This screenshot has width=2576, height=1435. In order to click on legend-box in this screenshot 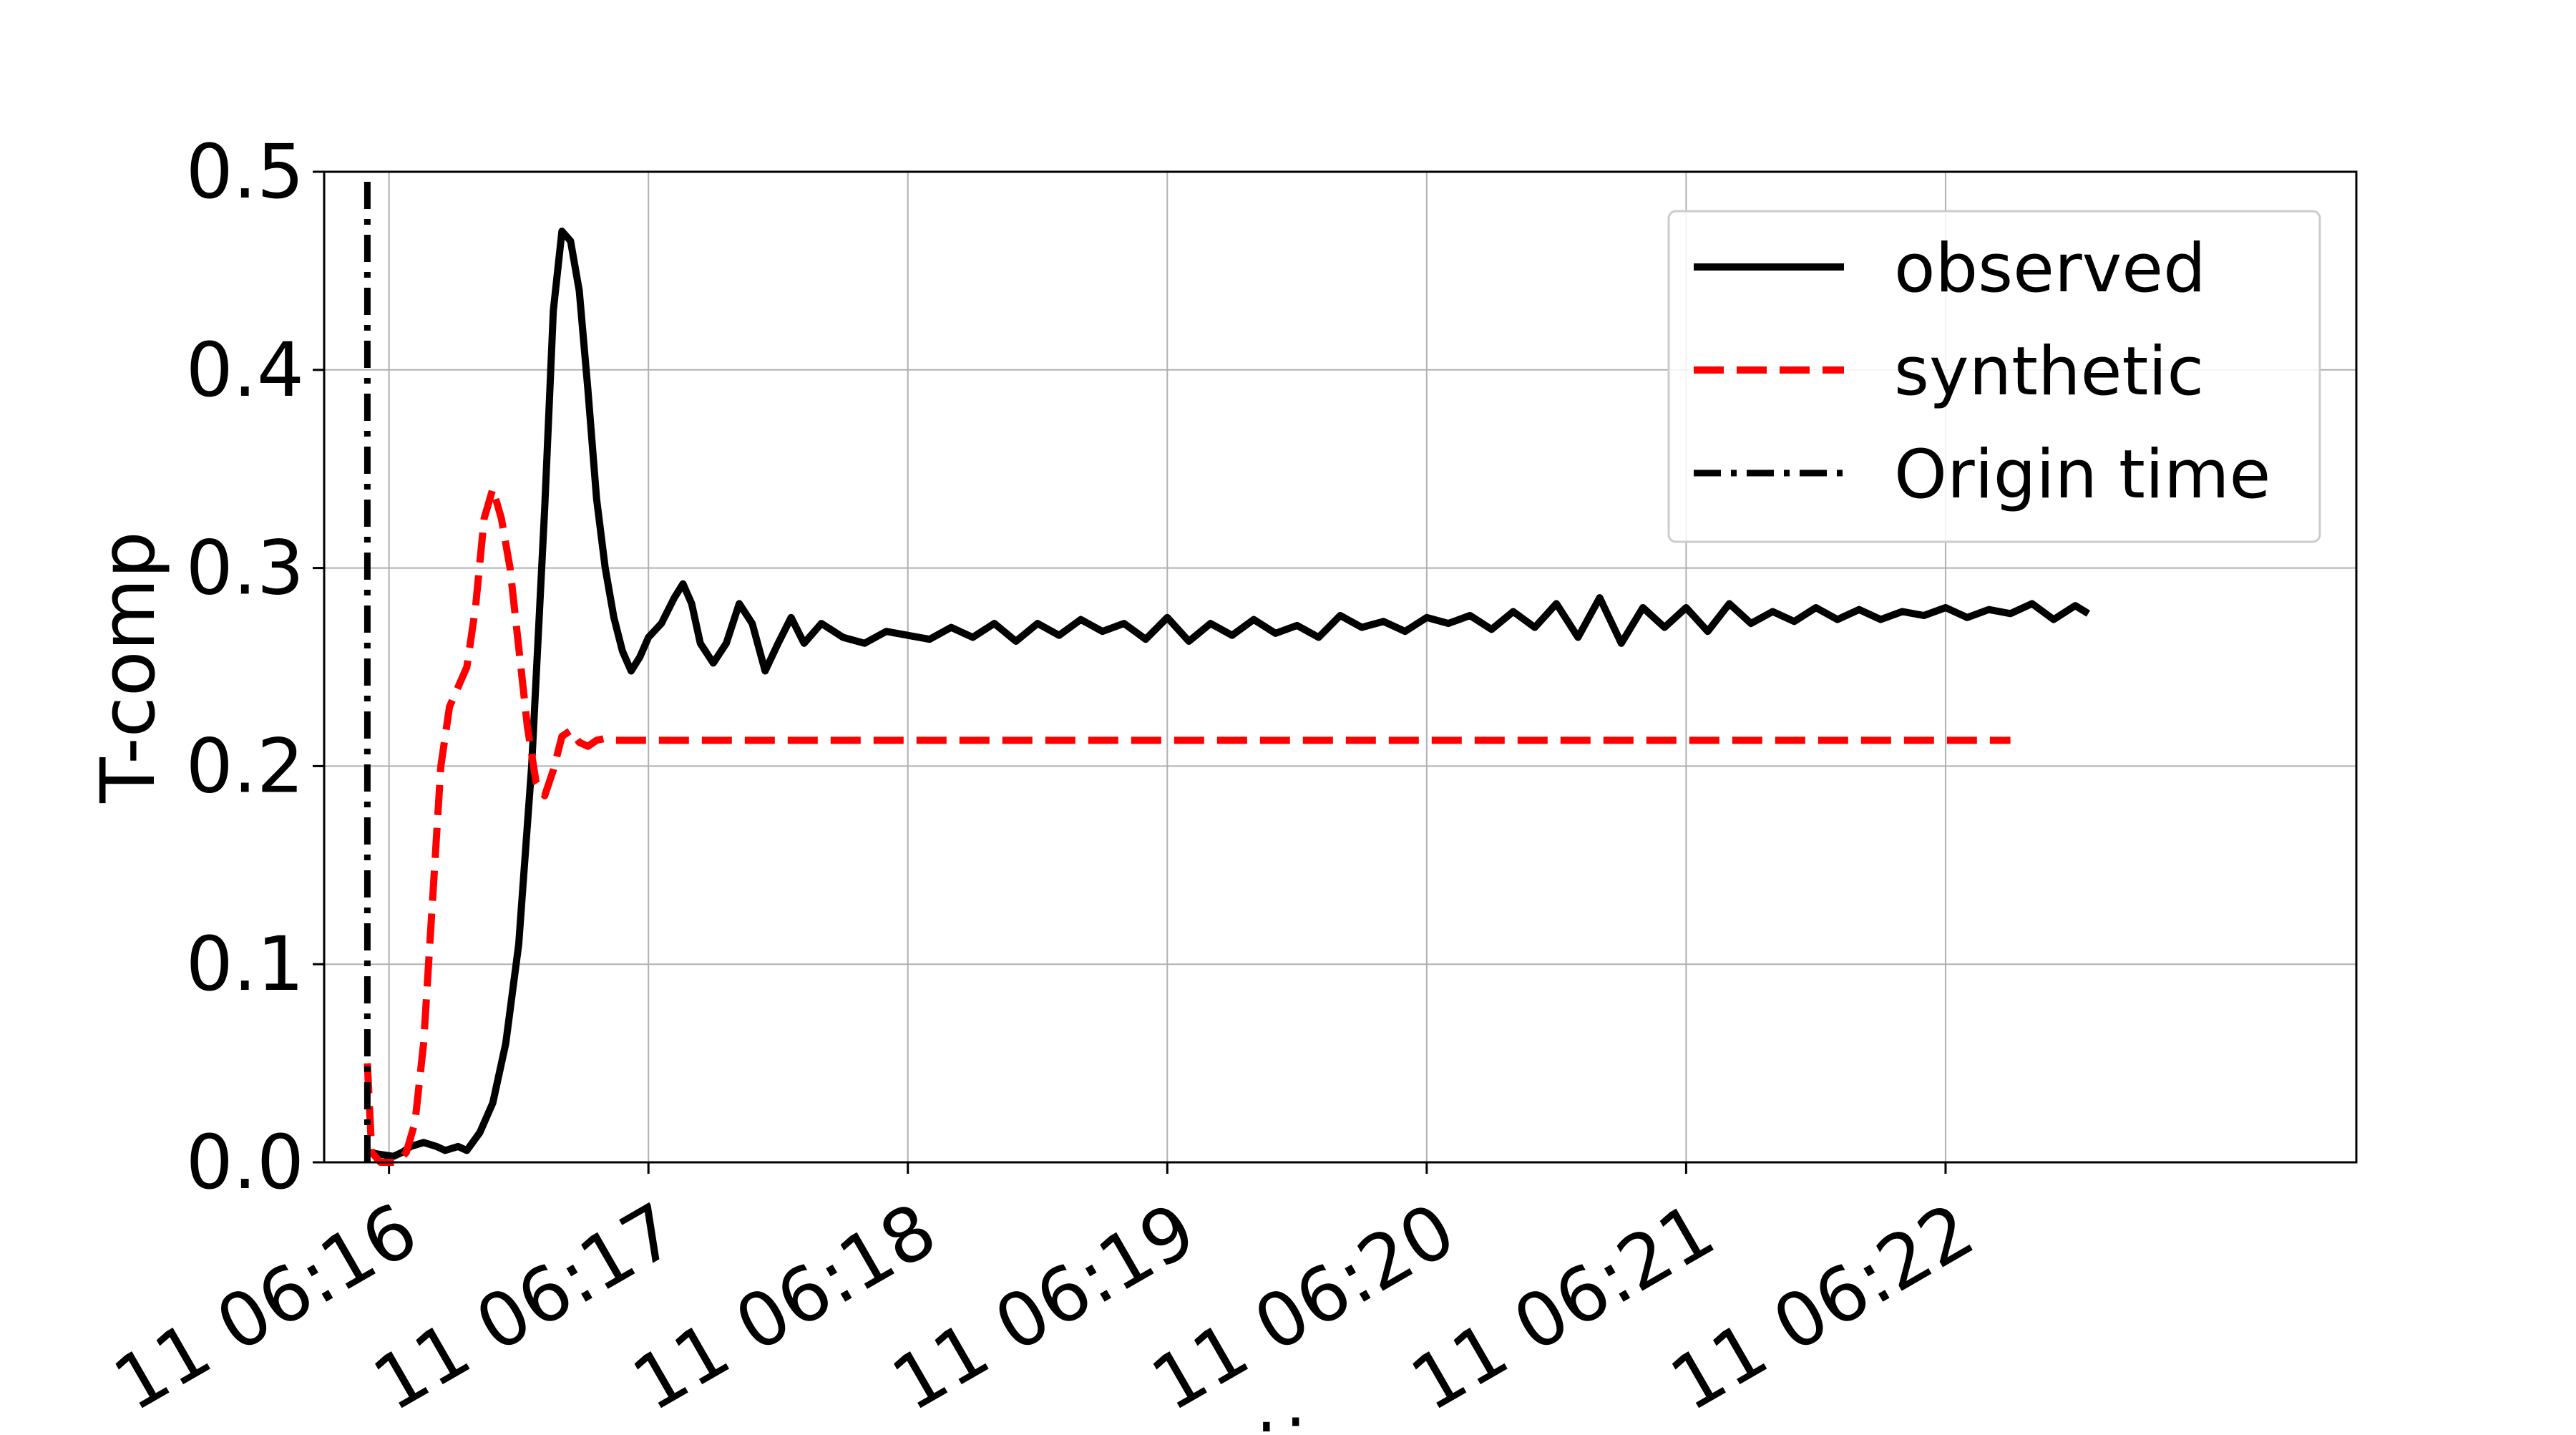, I will do `click(1994, 377)`.